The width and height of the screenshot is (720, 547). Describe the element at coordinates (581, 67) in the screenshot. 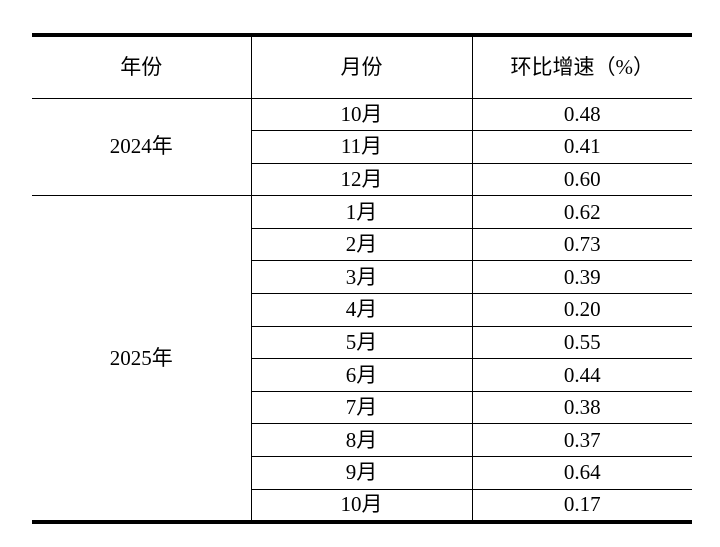

I see `column-header-growth-rate: 环比增速（%）` at that location.